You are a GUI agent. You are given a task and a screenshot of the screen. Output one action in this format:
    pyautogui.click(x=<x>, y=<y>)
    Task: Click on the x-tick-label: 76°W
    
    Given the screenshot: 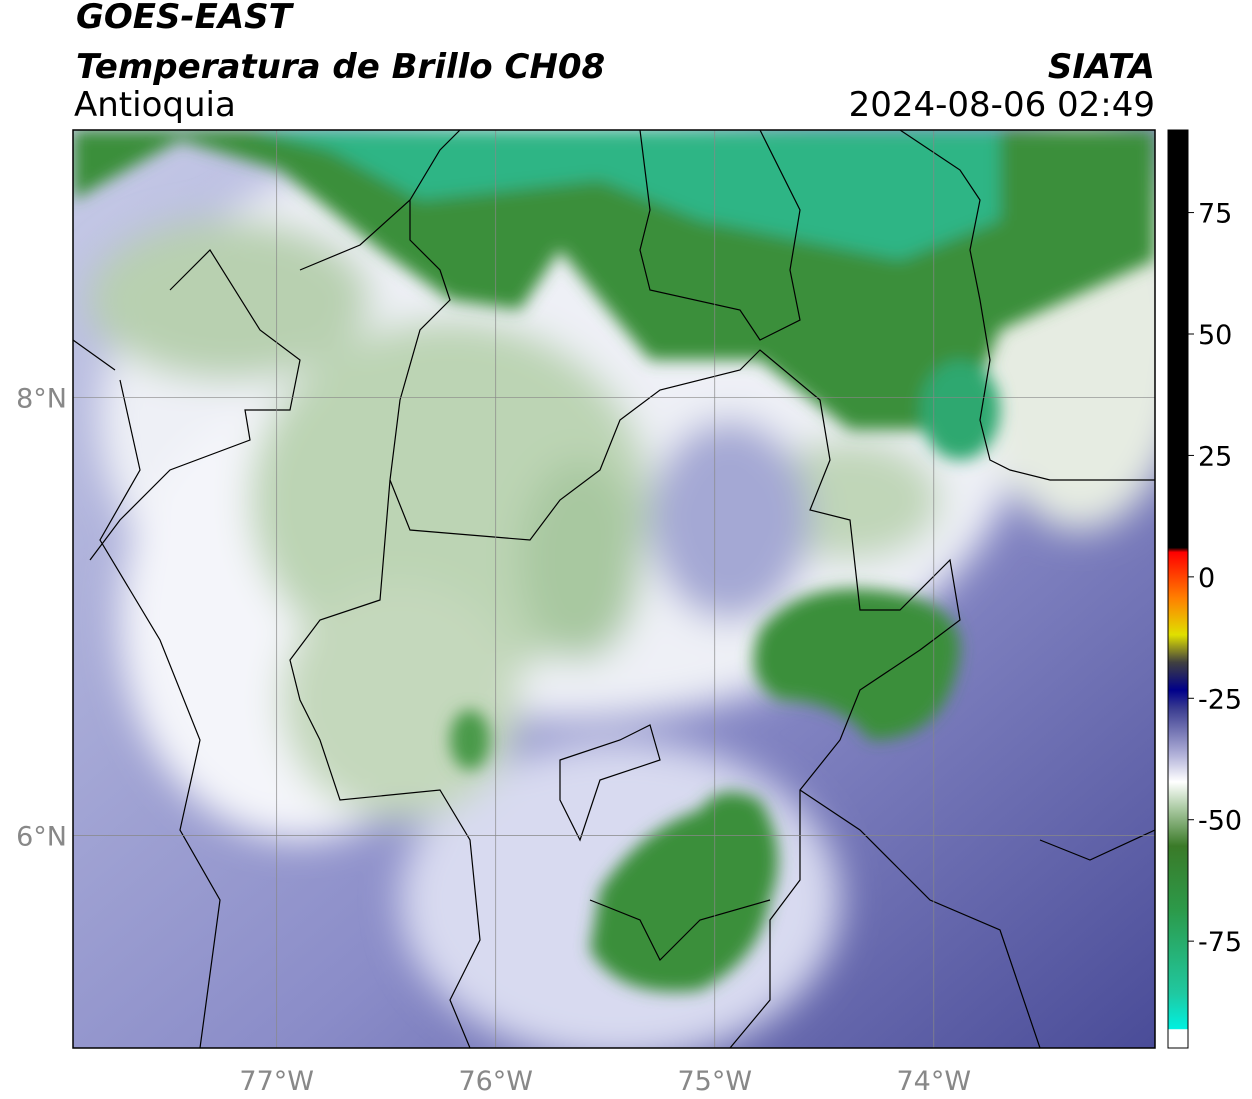 What is the action you would take?
    pyautogui.click(x=495, y=1081)
    